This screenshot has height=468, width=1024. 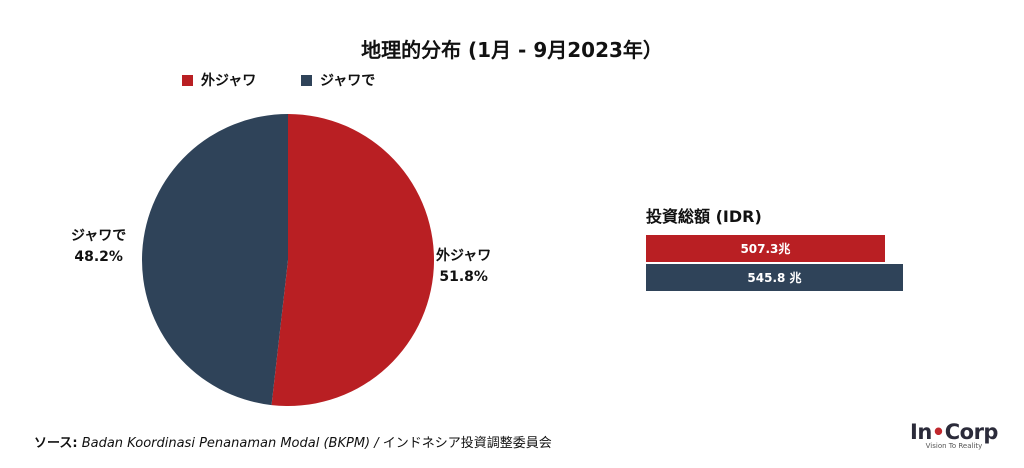 I want to click on legend-item-java: ジャワで, so click(x=338, y=80).